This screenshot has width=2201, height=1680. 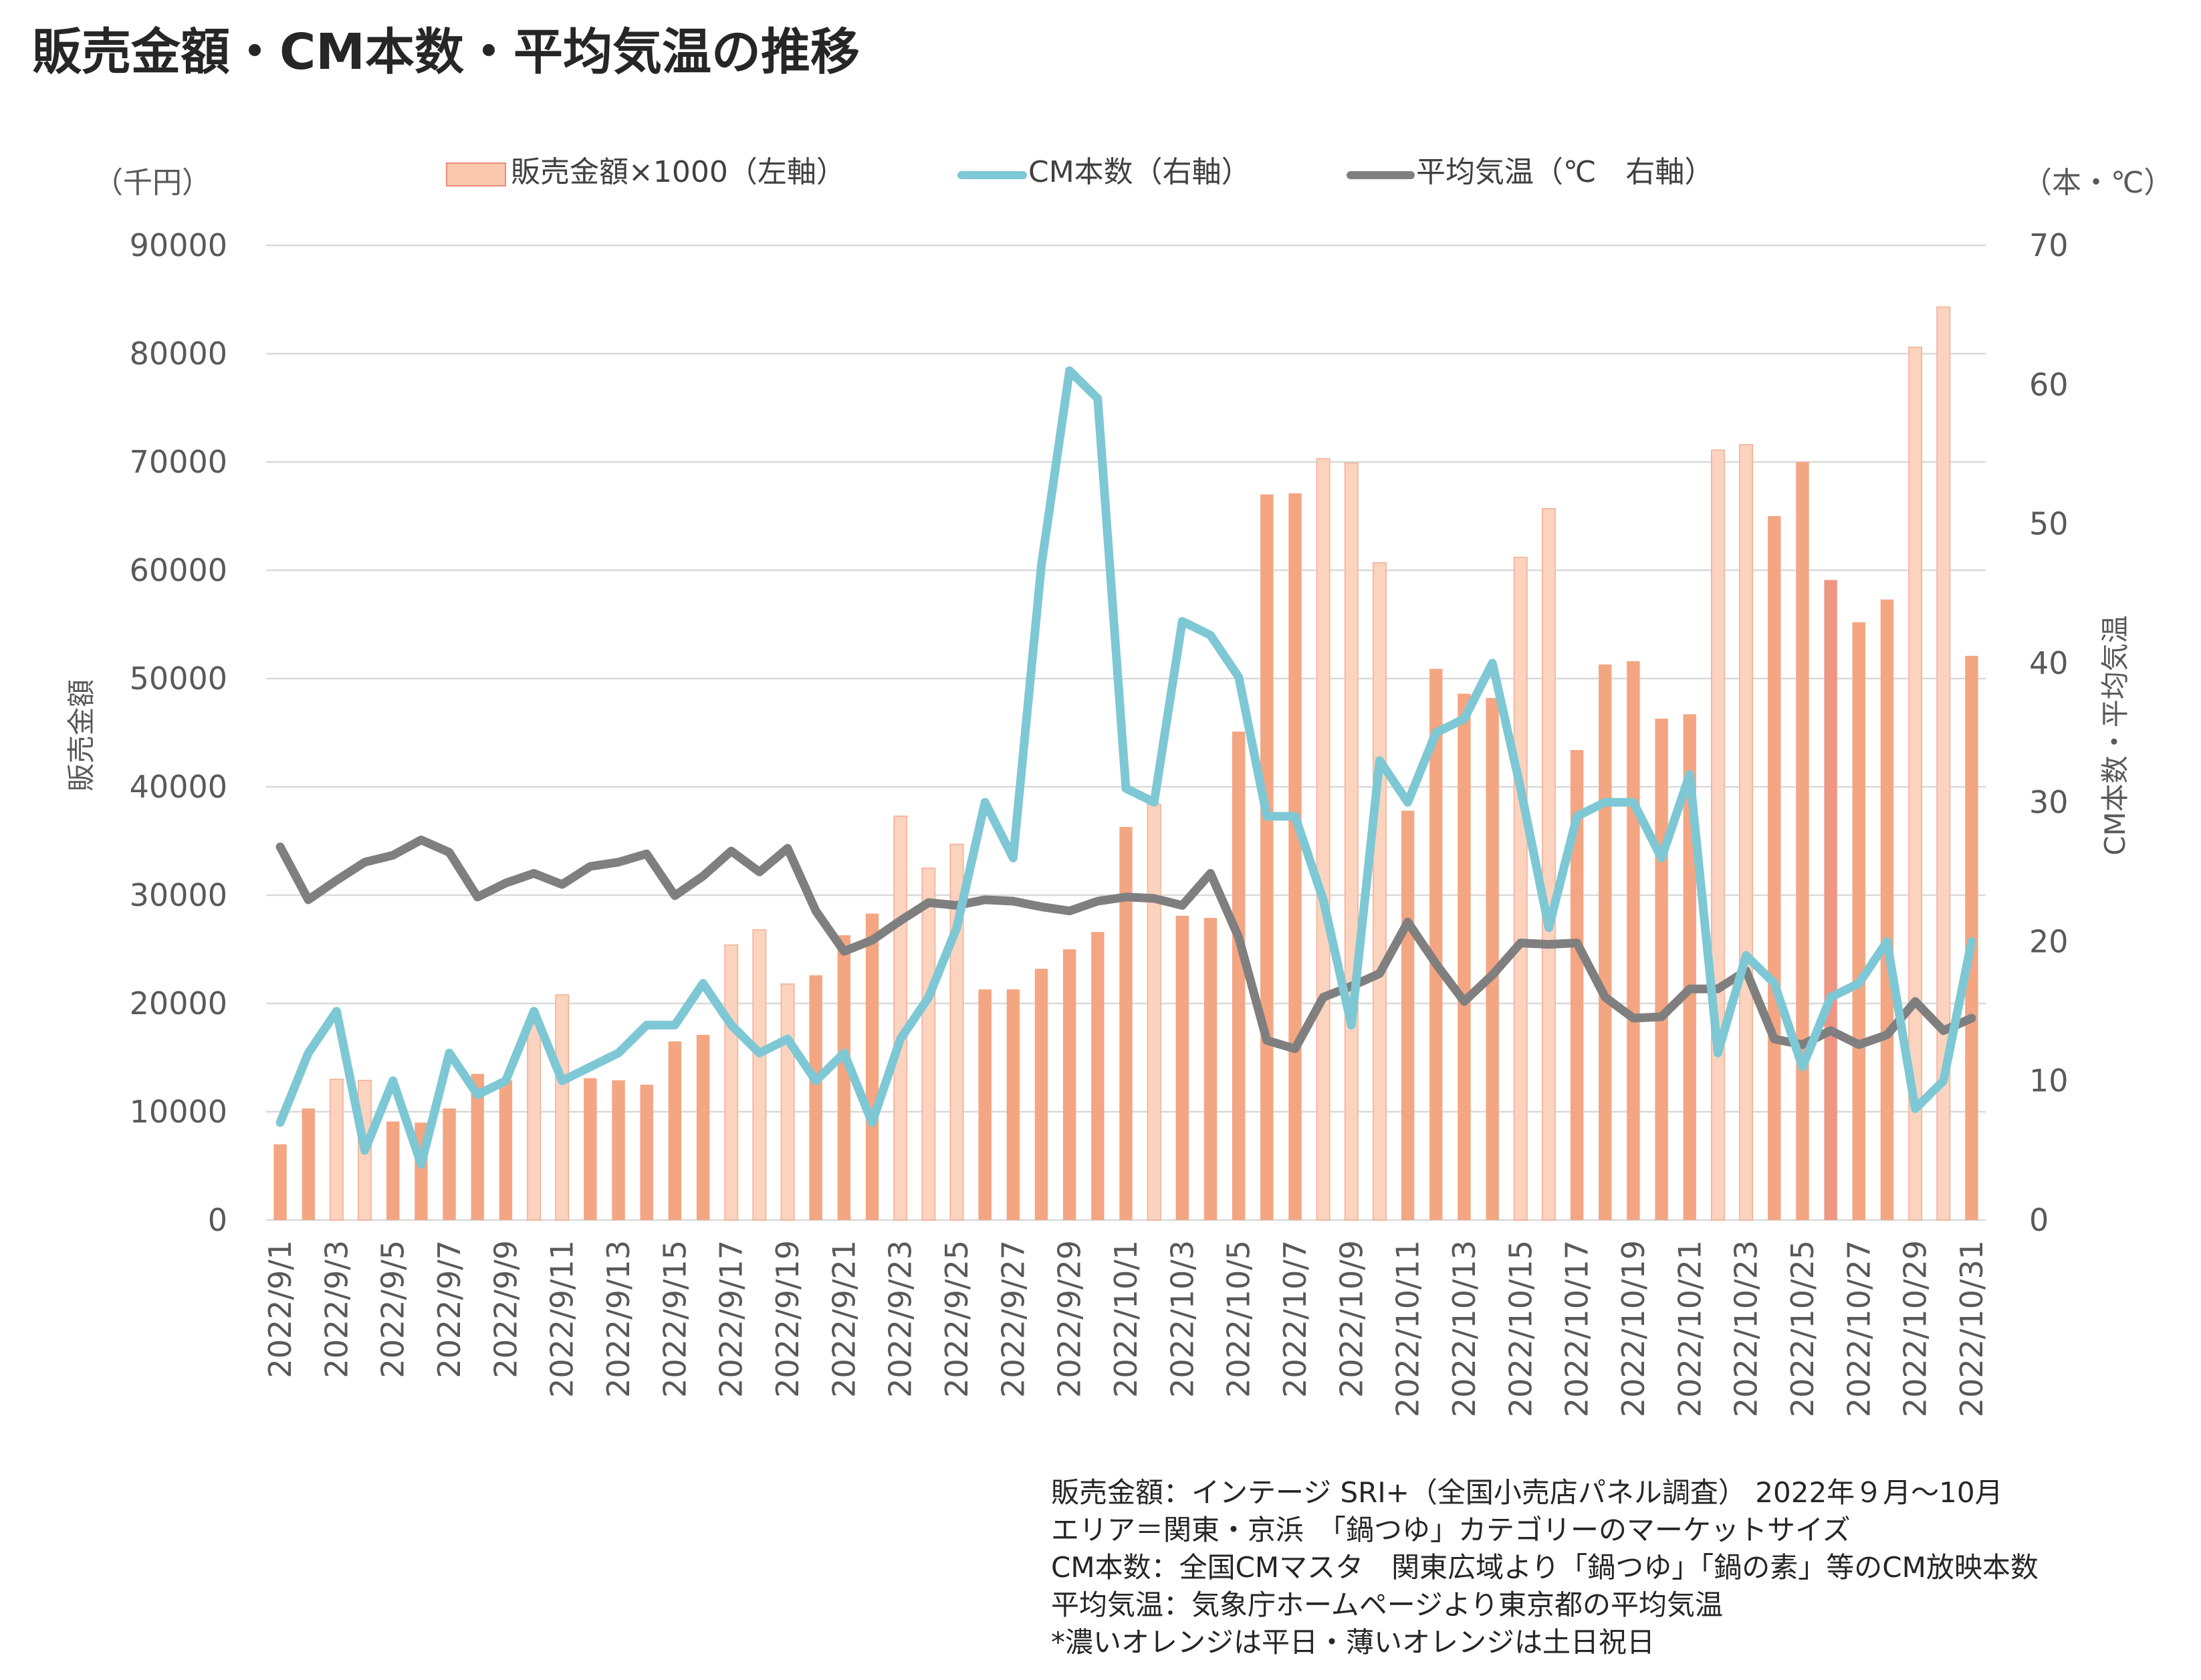 I want to click on x-tick-label: 2022/10/1, so click(x=1126, y=1319).